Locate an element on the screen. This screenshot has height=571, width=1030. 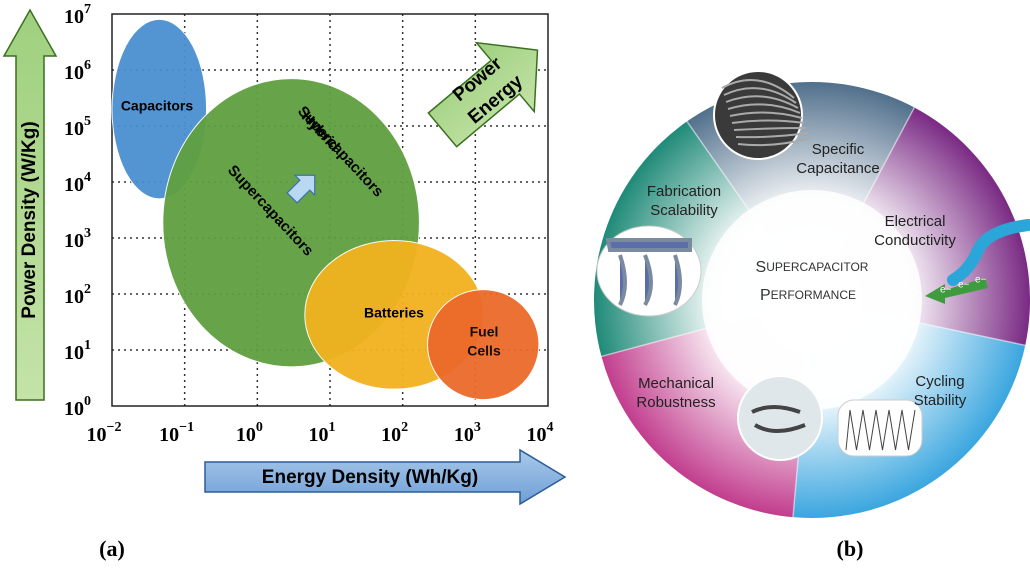
segment-label: Stability is located at coordinates (940, 400).